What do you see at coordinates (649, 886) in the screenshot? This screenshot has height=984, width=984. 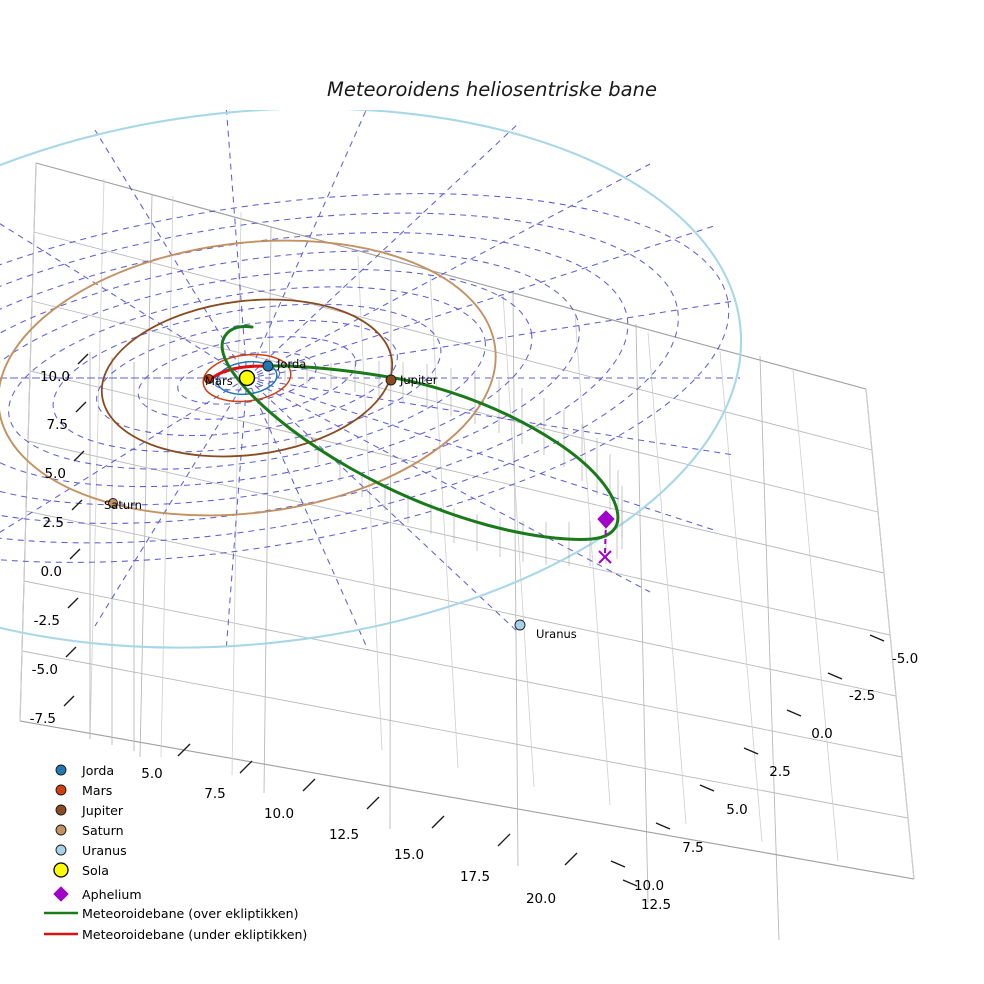 I see `y-tick-label-6: 10.0` at bounding box center [649, 886].